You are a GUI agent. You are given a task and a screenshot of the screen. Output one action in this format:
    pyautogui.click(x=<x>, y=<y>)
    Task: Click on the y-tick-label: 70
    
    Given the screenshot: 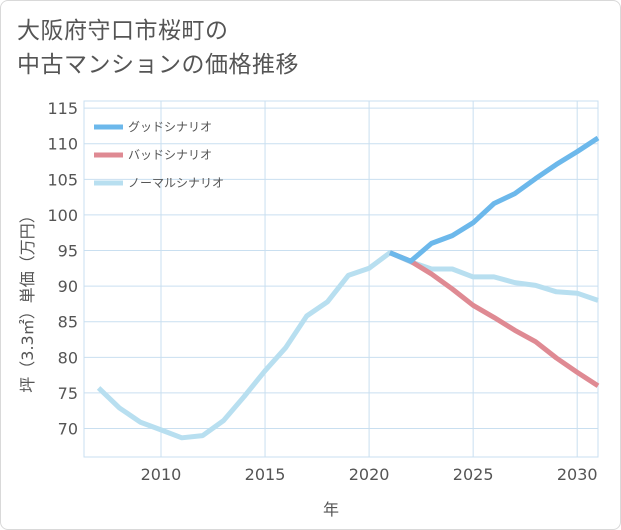 What is the action you would take?
    pyautogui.click(x=68, y=429)
    